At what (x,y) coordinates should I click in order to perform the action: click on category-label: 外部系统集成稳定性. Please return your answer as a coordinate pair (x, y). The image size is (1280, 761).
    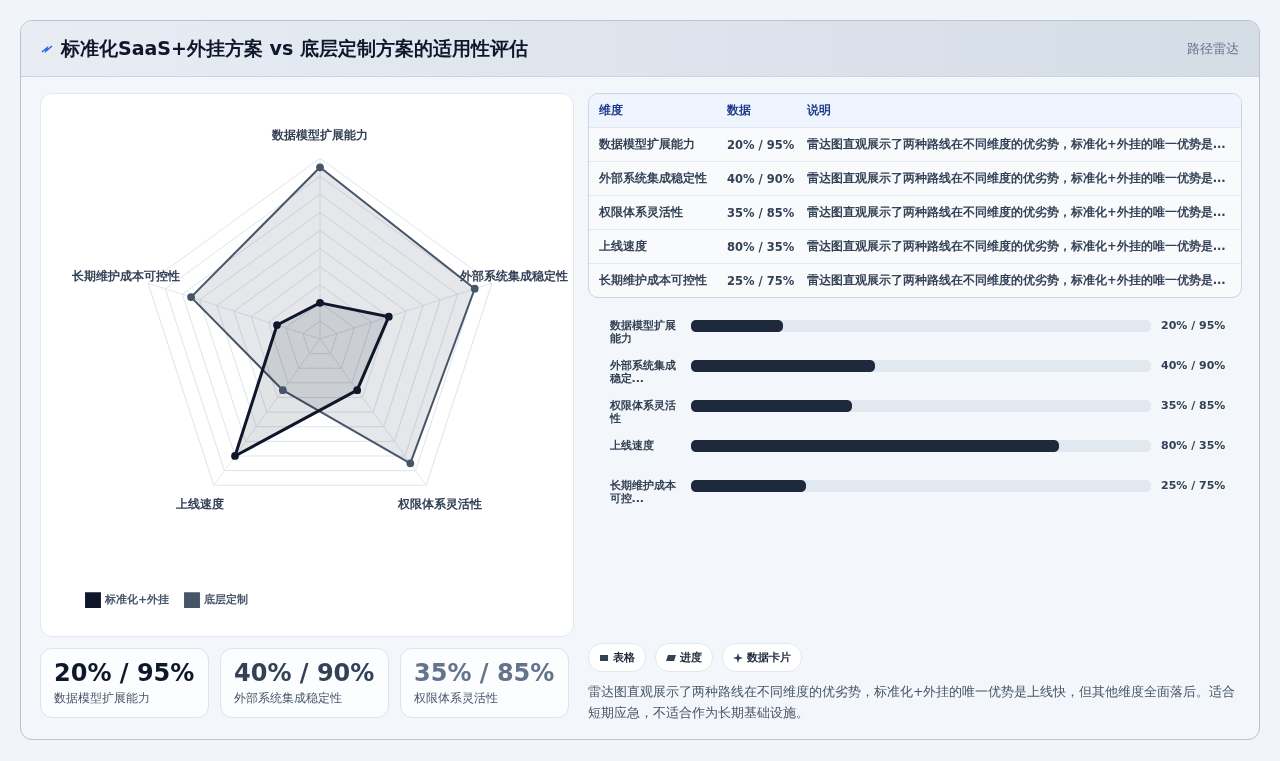
    Looking at the image, I should click on (288, 698).